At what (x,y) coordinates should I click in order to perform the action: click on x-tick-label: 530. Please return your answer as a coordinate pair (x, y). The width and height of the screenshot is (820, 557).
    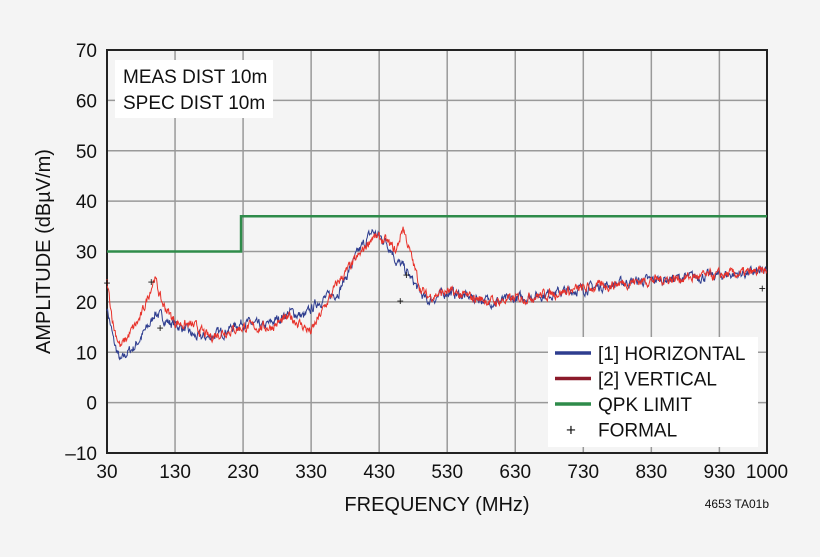
    Looking at the image, I should click on (447, 472).